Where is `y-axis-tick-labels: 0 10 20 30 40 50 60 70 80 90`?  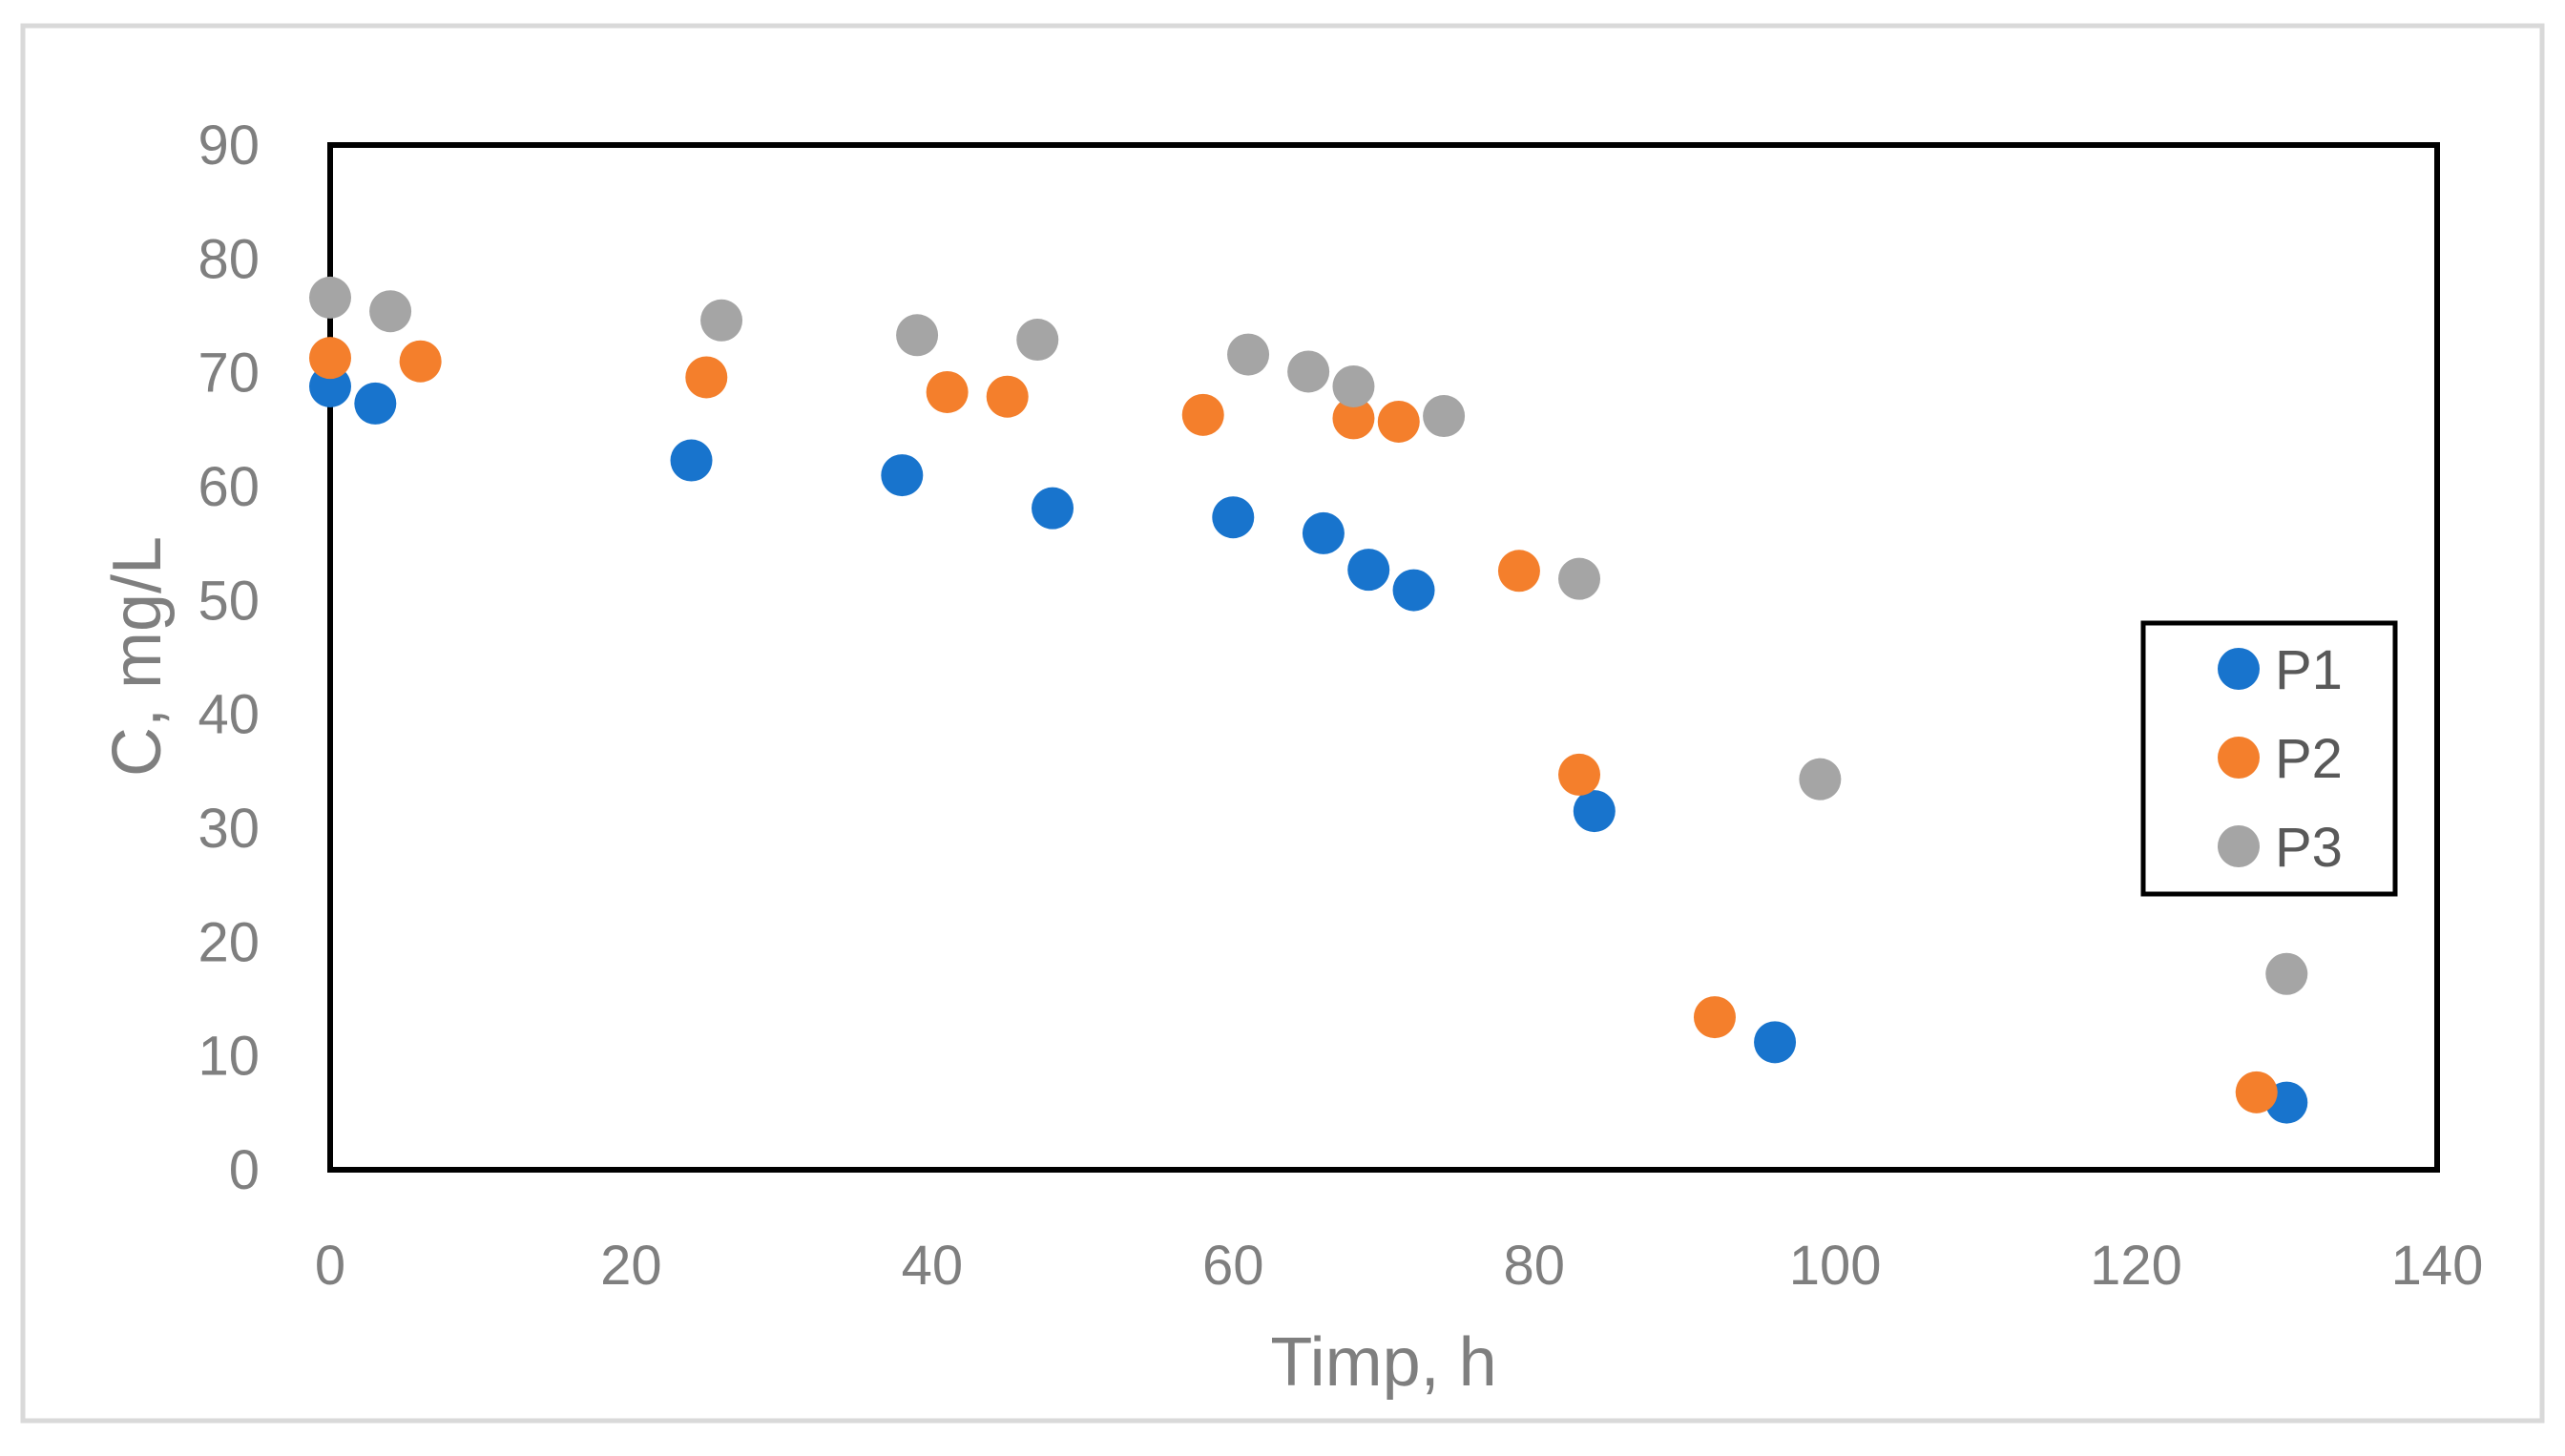 y-axis-tick-labels: 0 10 20 30 40 50 60 70 80 90 is located at coordinates (229, 657).